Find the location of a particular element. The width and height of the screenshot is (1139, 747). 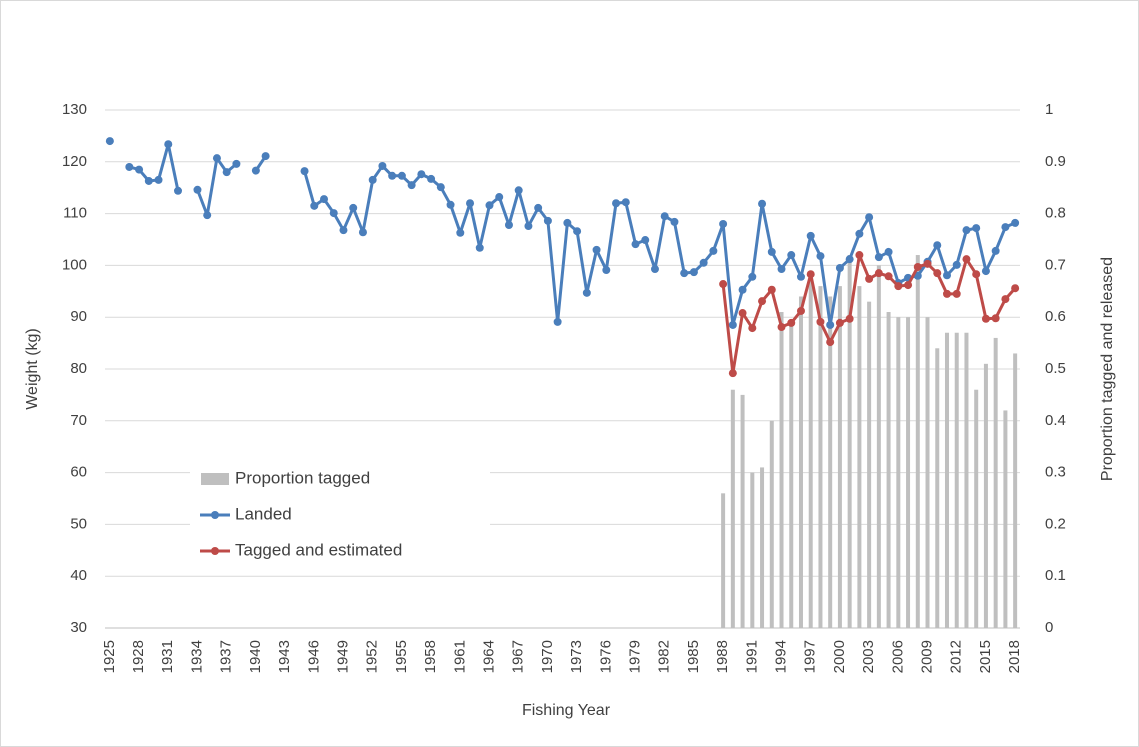

legend-label: Proportion tagged is located at coordinates (302, 477).